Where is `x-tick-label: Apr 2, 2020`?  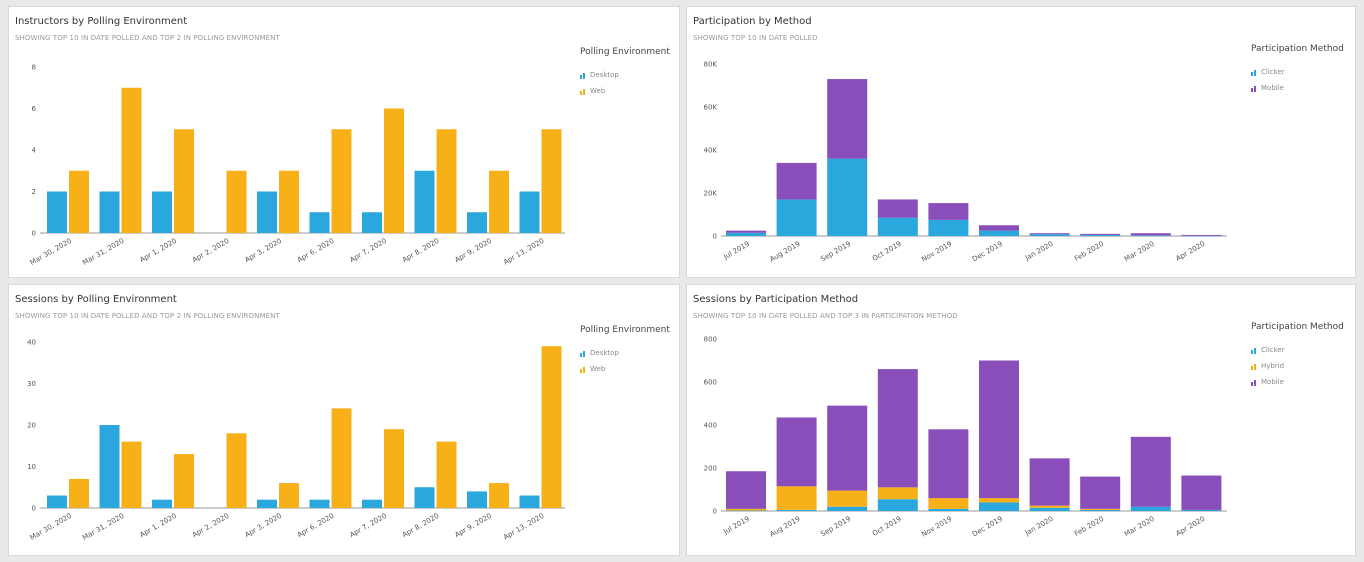
x-tick-label: Apr 2, 2020 is located at coordinates (211, 525).